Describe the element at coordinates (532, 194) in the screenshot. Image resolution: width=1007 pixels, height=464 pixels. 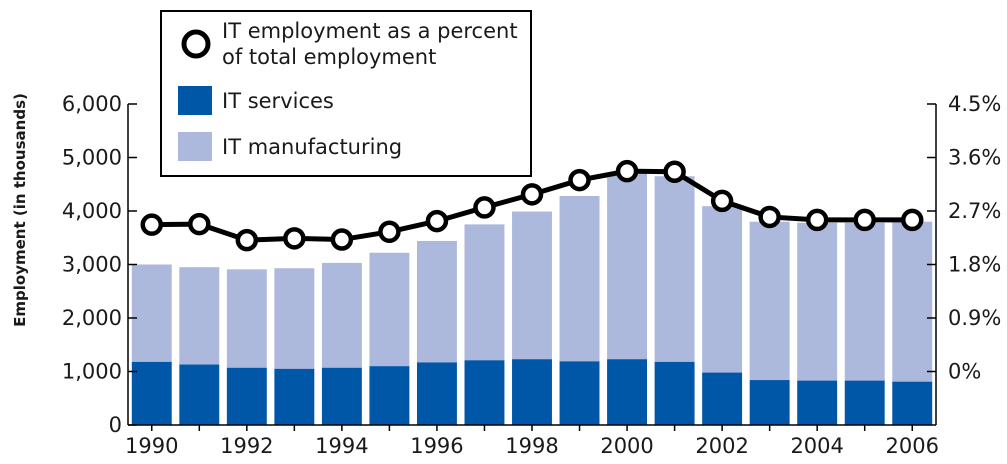
I see `percent-point-1998` at that location.